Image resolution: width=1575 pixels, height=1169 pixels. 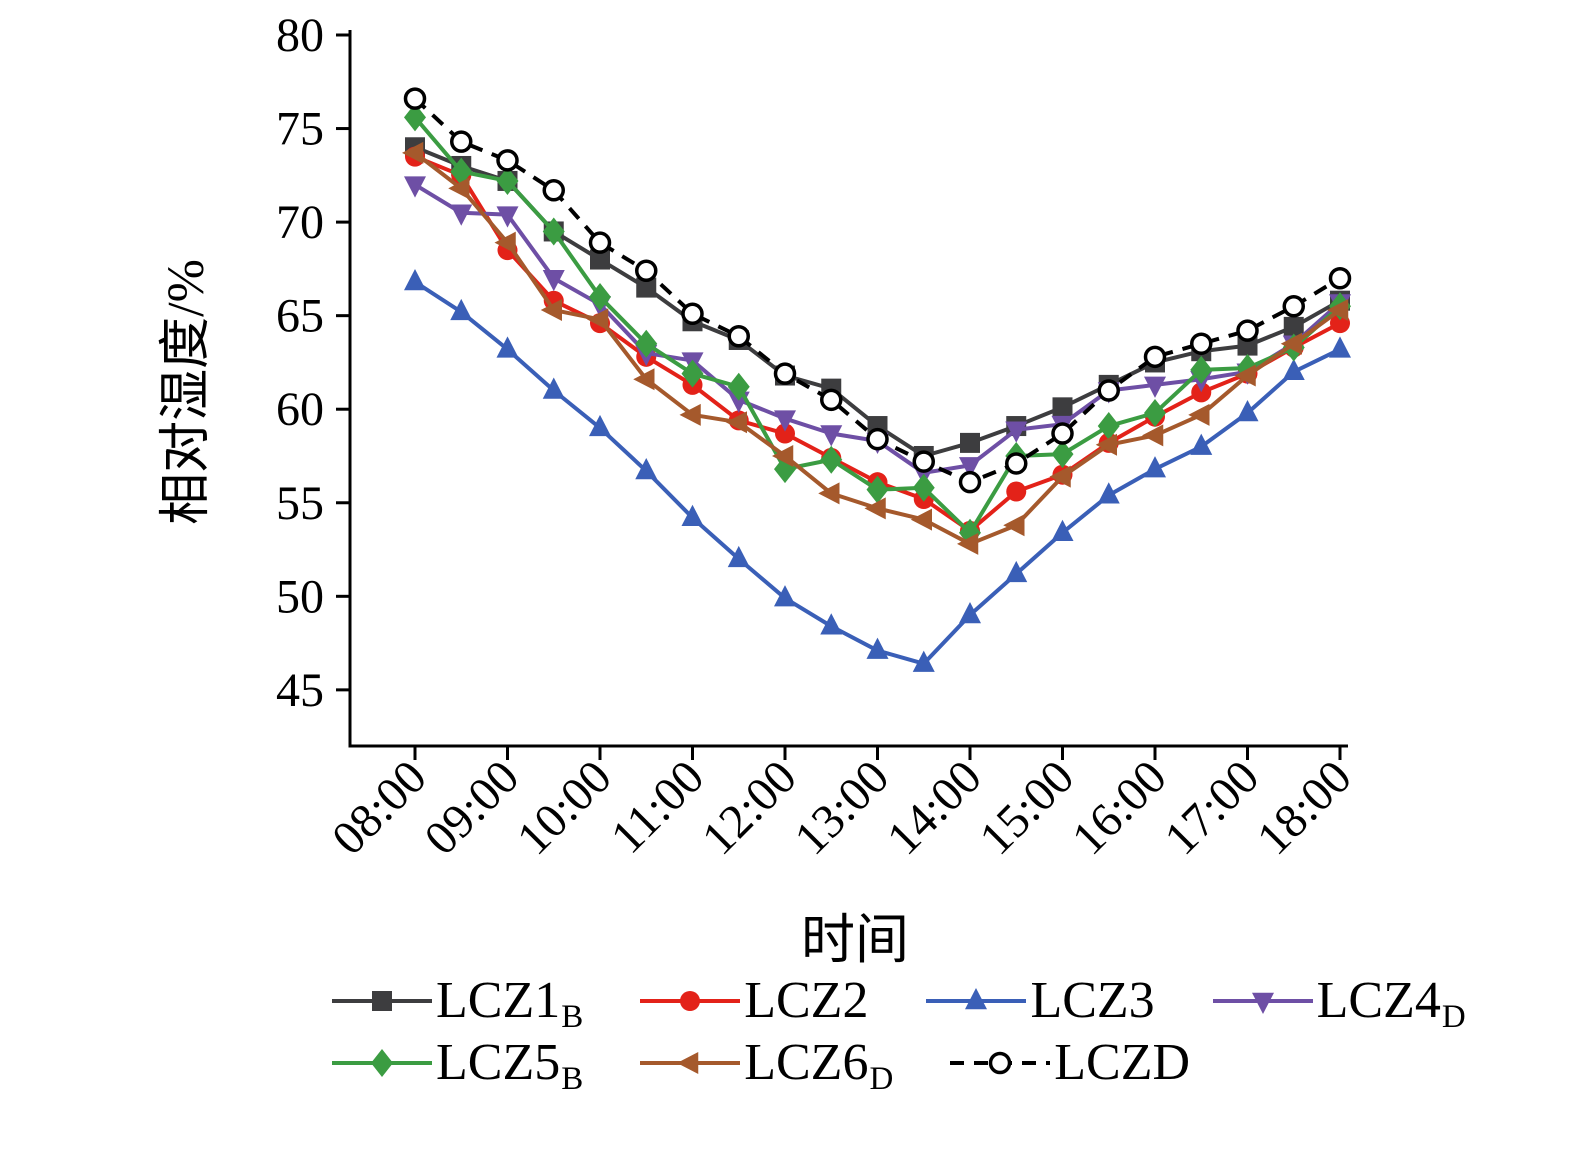 I want to click on x-tick-label: 09:00, so click(x=471, y=807).